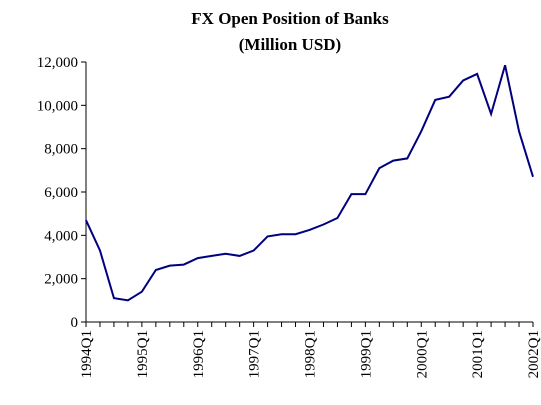 The width and height of the screenshot is (541, 405). Describe the element at coordinates (290, 18) in the screenshot. I see `chart-title: FX Open Position of Banks` at that location.